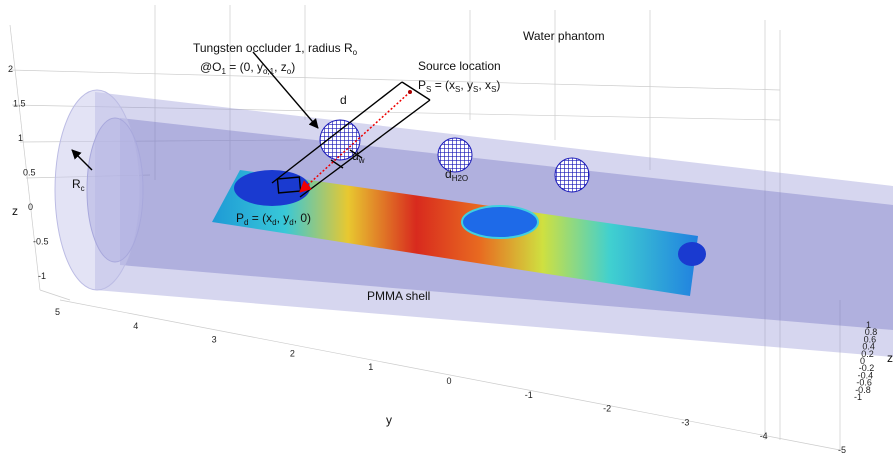 This screenshot has height=461, width=893. Describe the element at coordinates (19, 104) in the screenshot. I see `z-tick-label: 1.5` at that location.